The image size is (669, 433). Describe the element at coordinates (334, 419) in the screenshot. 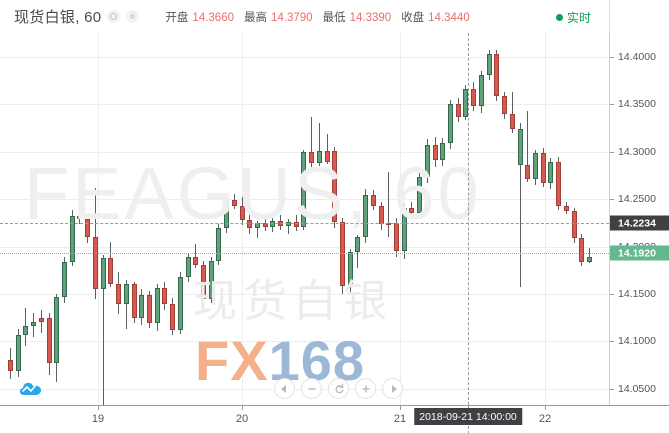

I see `time-axis: 19 20 21 22 2018-09-21 14:00:00` at that location.